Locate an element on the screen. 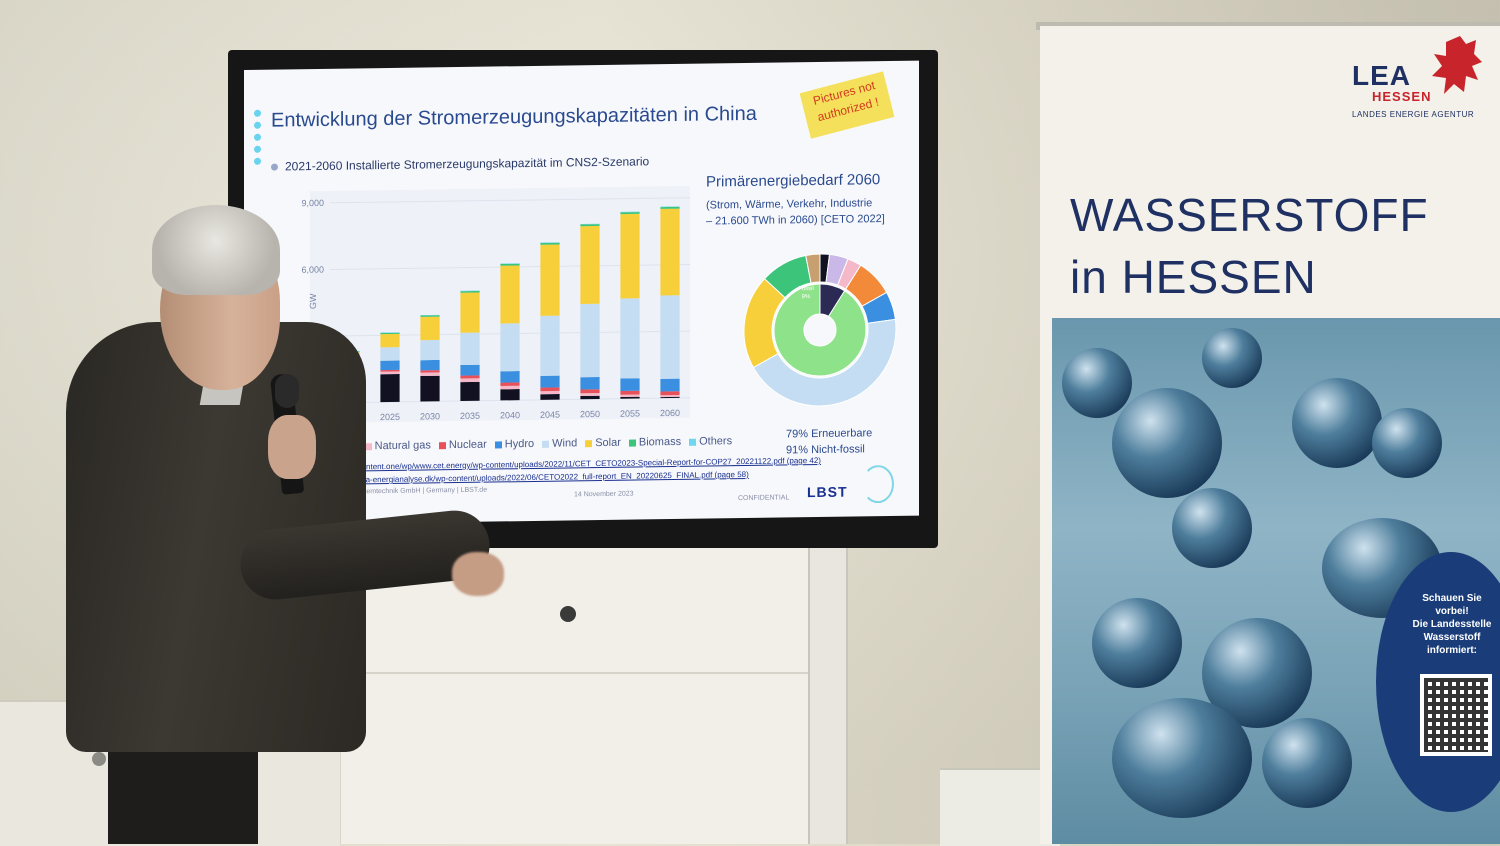 The image size is (1500, 846). donut-inner-slice is located at coordinates (820, 330).